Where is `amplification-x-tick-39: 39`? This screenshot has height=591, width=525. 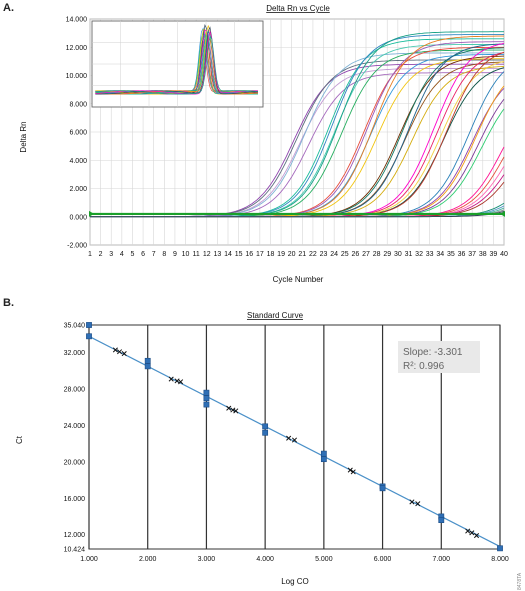 amplification-x-tick-39: 39 is located at coordinates (493, 254).